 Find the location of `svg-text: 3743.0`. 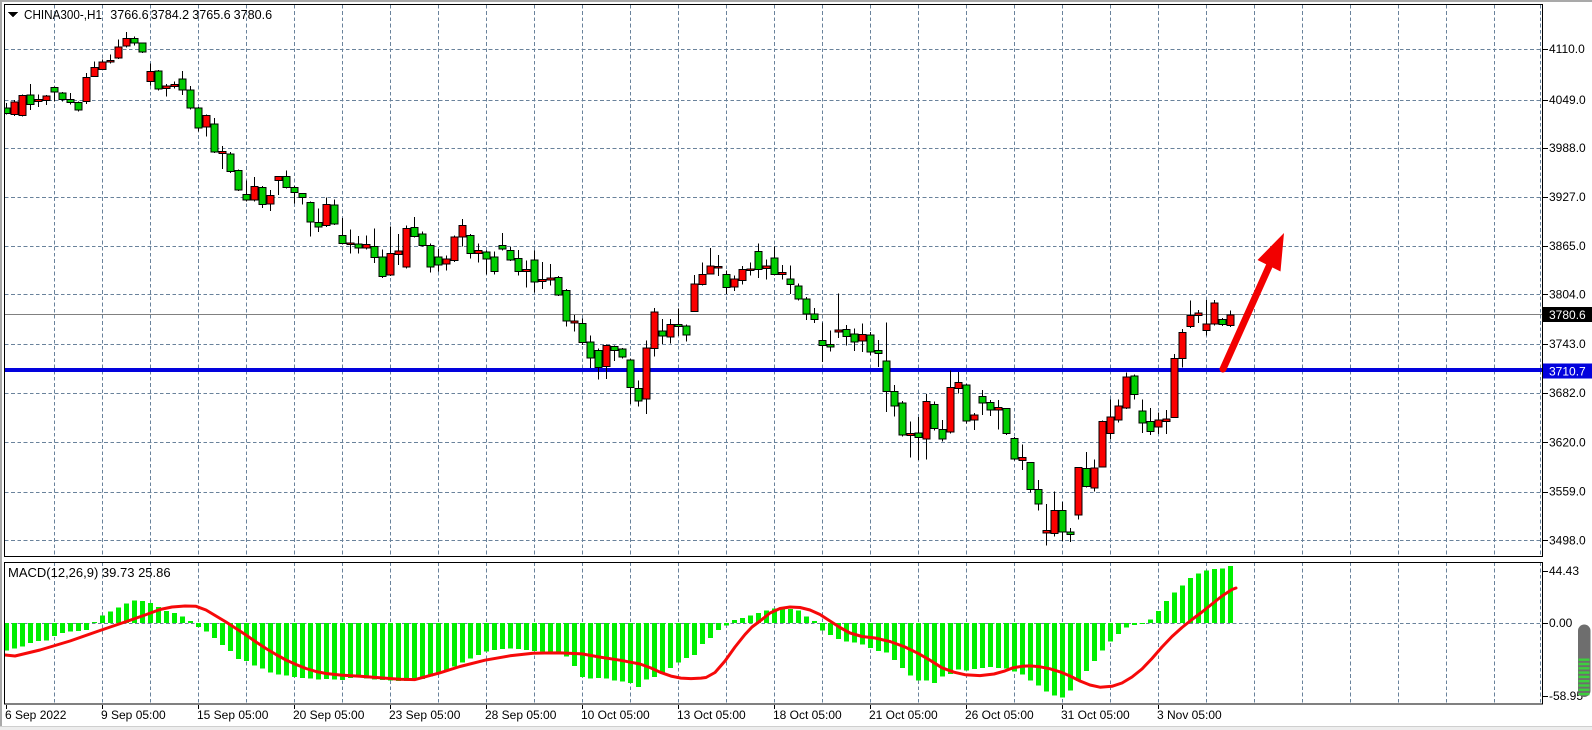

svg-text: 3743.0 is located at coordinates (1567, 344).